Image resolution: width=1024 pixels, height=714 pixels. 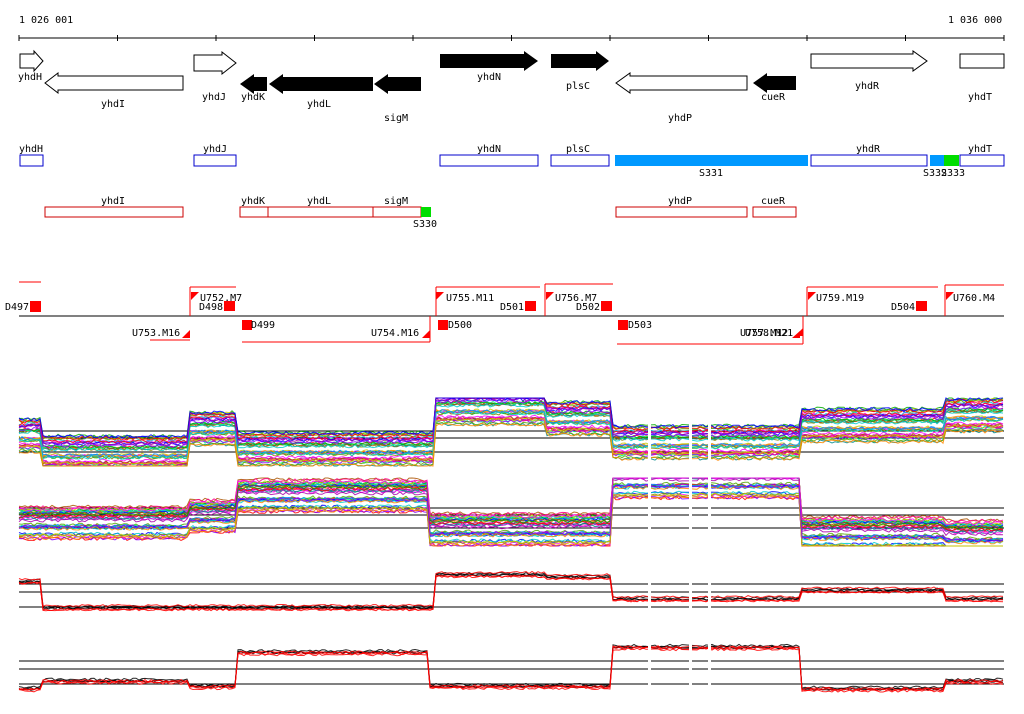 What do you see at coordinates (869, 155) in the screenshot?
I see `plus-feature-yhdR: yhdR` at bounding box center [869, 155].